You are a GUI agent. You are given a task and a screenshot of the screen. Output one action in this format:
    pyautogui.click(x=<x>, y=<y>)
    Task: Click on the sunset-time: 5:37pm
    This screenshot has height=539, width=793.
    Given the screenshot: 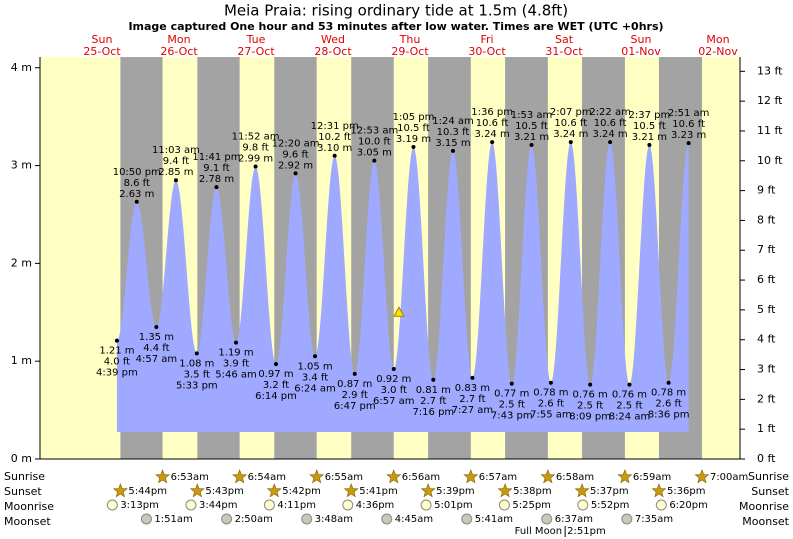 What is the action you would take?
    pyautogui.click(x=609, y=491)
    